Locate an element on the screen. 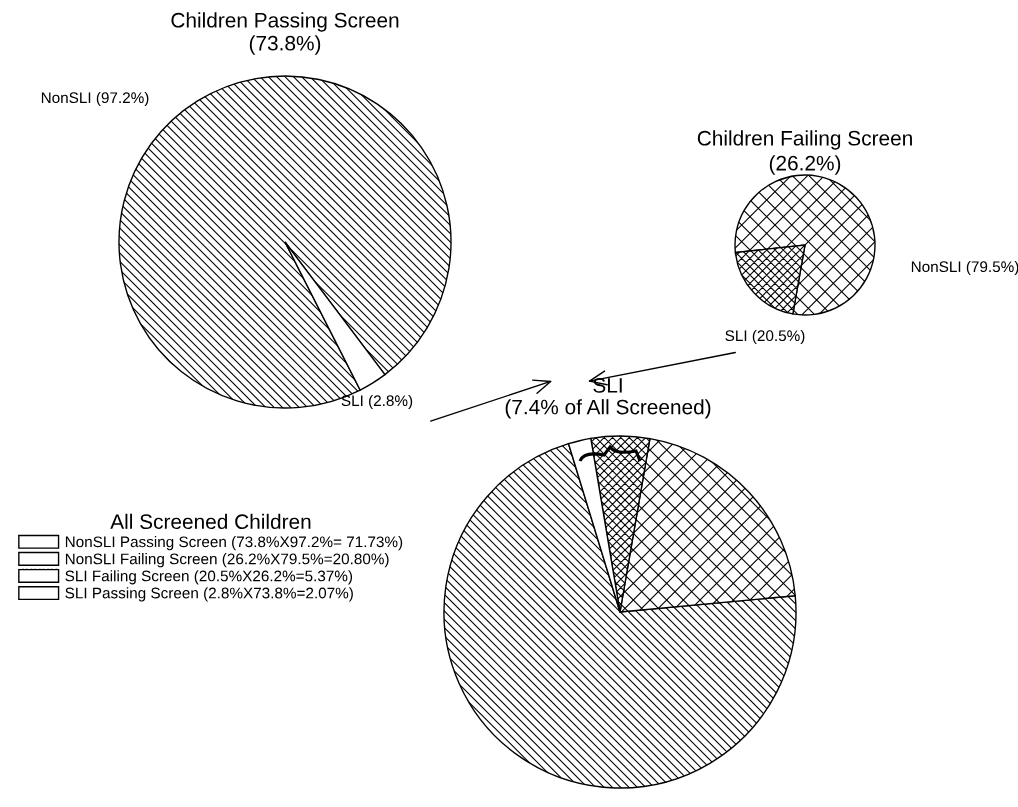  legend-title: All Screened Children is located at coordinates (210, 521).